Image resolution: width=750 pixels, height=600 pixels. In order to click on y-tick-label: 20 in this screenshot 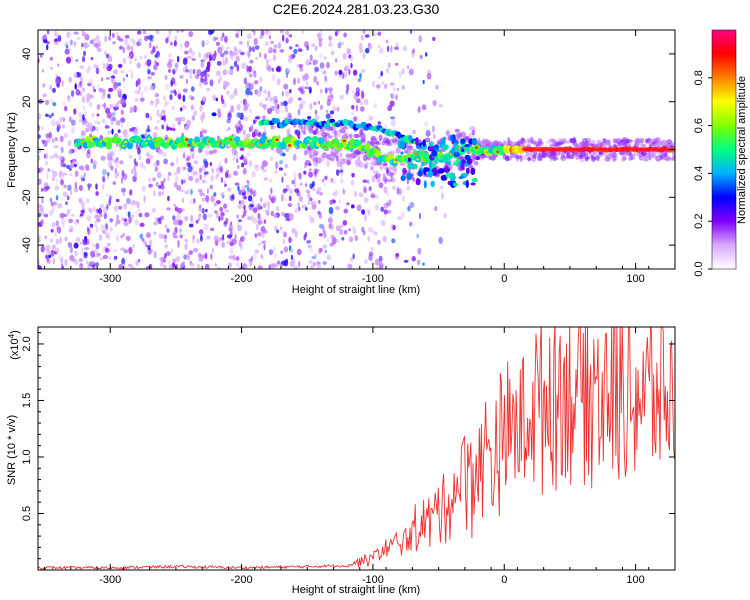, I will do `click(27, 102)`.